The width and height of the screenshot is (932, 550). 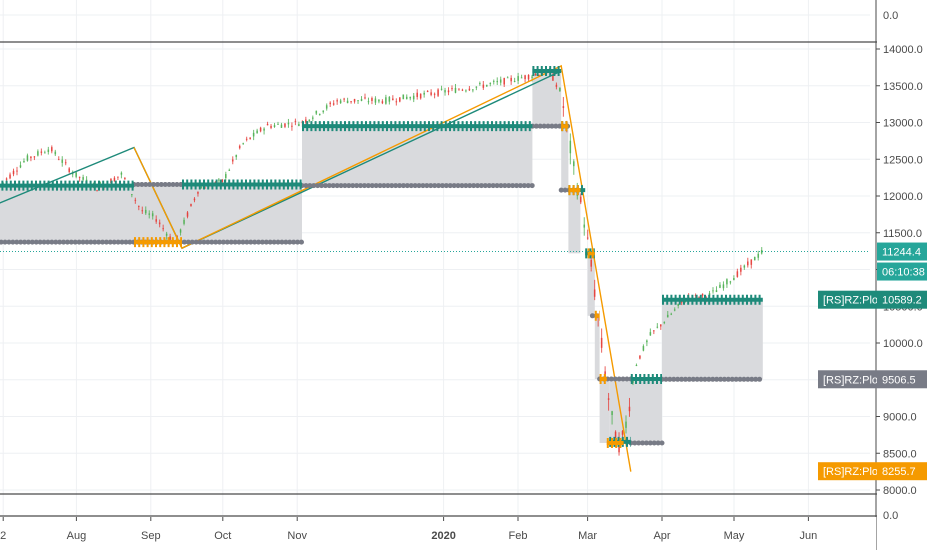 I want to click on time-axis: 2 Aug Sep Oct Nov 2020 Feb Mar Apr May Jun, so click(x=438, y=533).